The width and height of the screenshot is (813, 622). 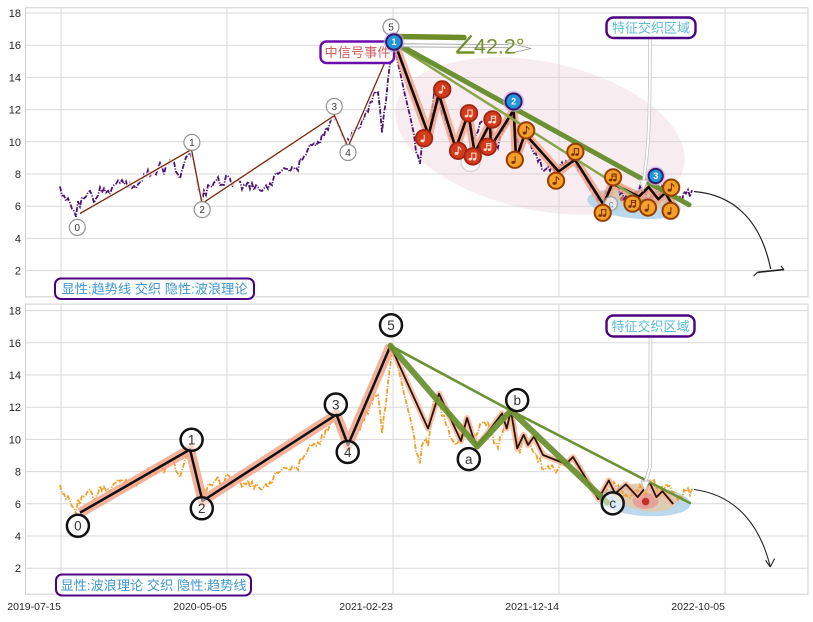 What do you see at coordinates (358, 52) in the screenshot?
I see `svg-text: 中信号事件` at bounding box center [358, 52].